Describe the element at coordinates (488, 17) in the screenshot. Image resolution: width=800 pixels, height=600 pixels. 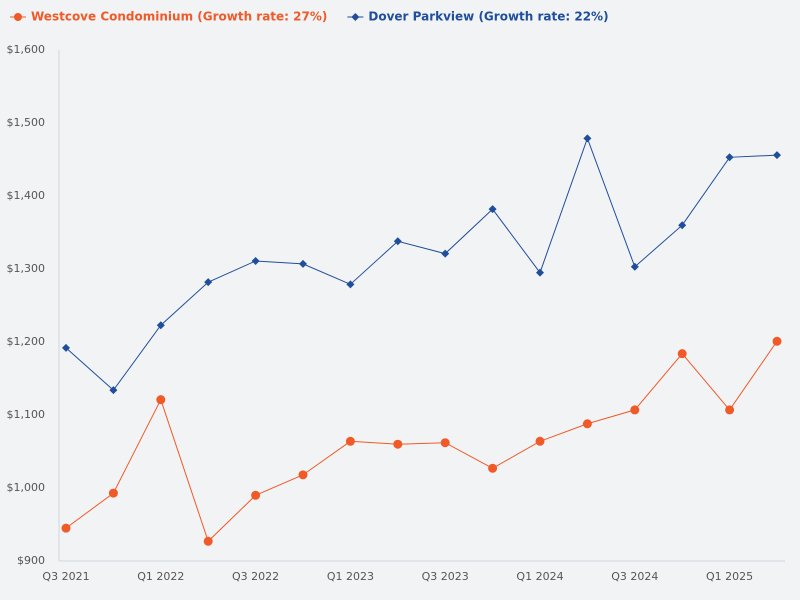
I see `legend-label: Dover Parkview (Growth rate: 22%)` at that location.